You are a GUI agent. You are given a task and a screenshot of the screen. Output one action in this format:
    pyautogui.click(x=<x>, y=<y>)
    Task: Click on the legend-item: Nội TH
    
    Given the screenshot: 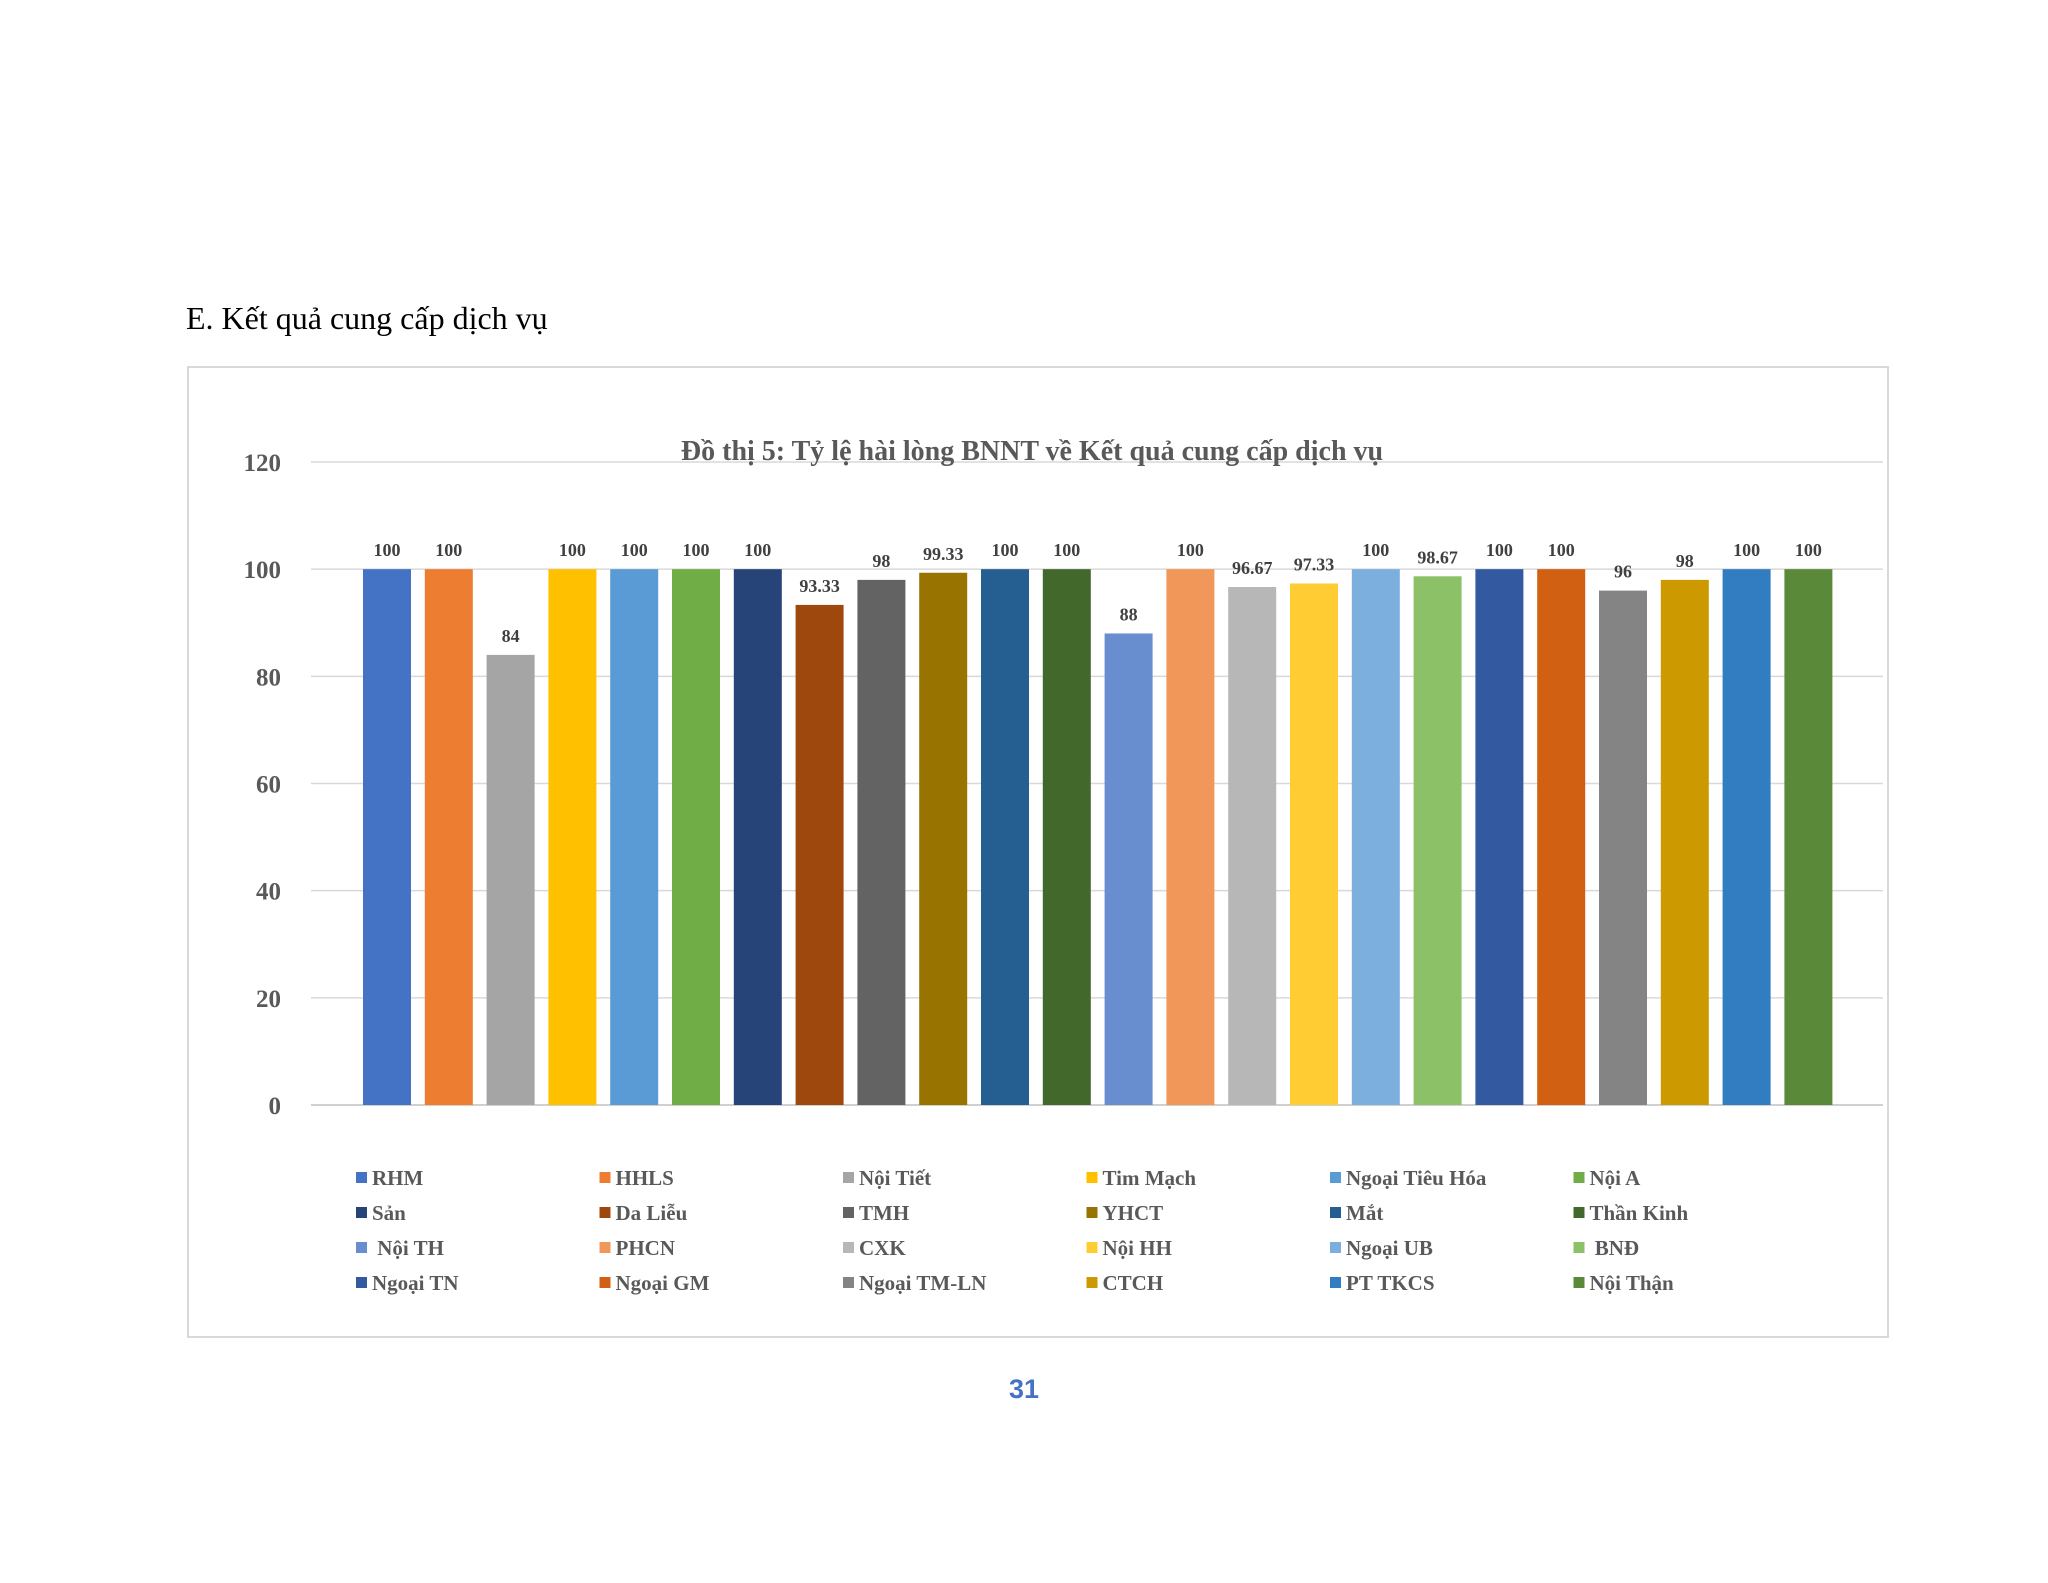 What is the action you would take?
    pyautogui.click(x=400, y=1248)
    